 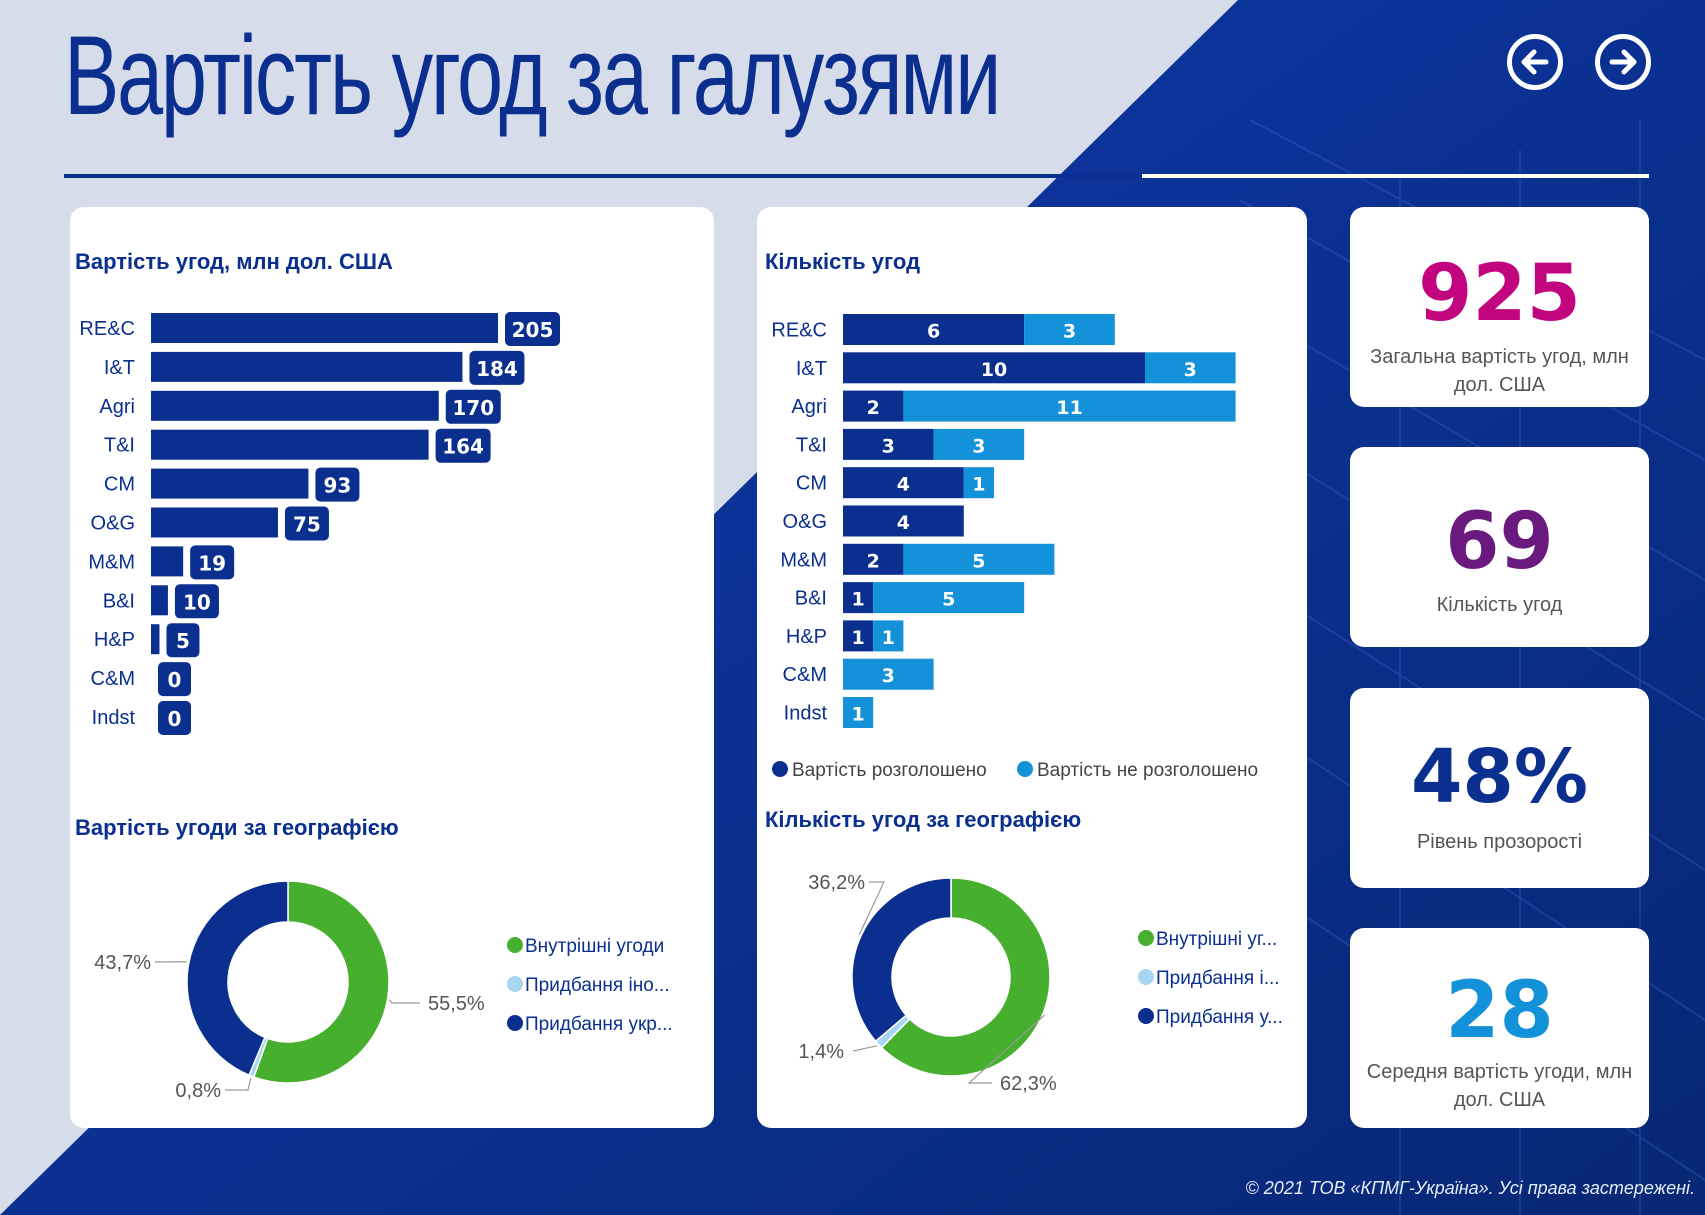 What do you see at coordinates (1499, 542) in the screenshot?
I see `kpi-value: 69` at bounding box center [1499, 542].